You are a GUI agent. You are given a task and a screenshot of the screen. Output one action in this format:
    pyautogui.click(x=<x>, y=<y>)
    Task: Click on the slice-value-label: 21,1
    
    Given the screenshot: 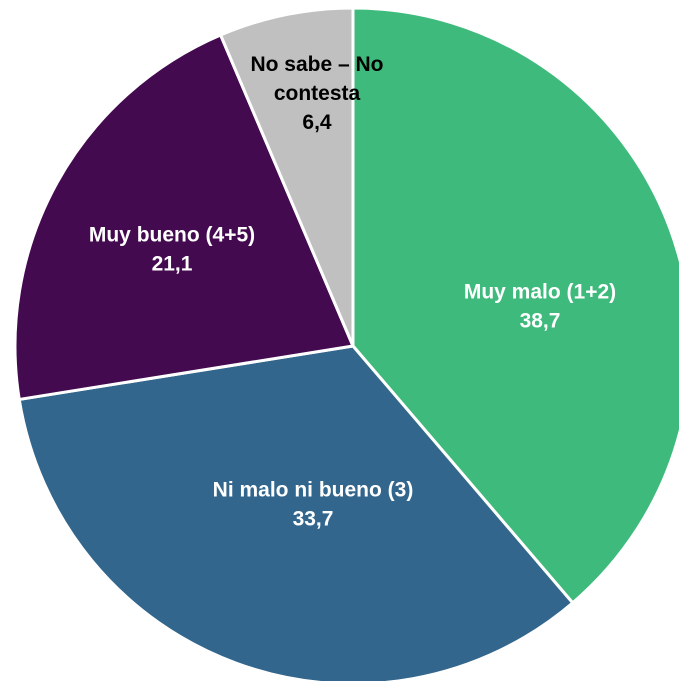 What is the action you would take?
    pyautogui.click(x=172, y=264)
    